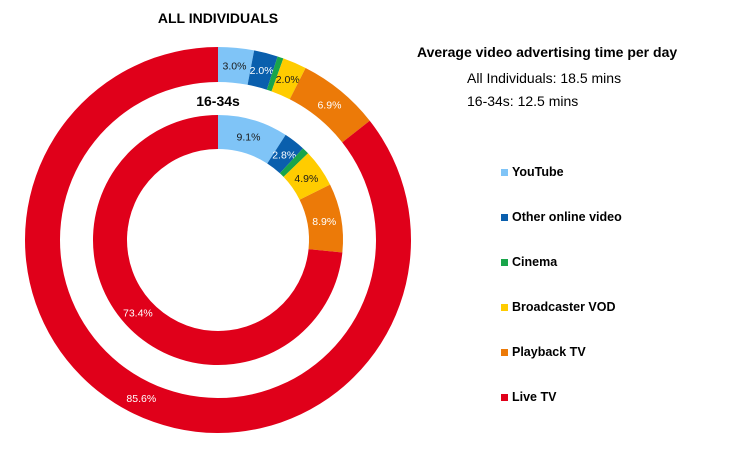 The image size is (731, 462). I want to click on inner-segment-youtube, so click(252, 139).